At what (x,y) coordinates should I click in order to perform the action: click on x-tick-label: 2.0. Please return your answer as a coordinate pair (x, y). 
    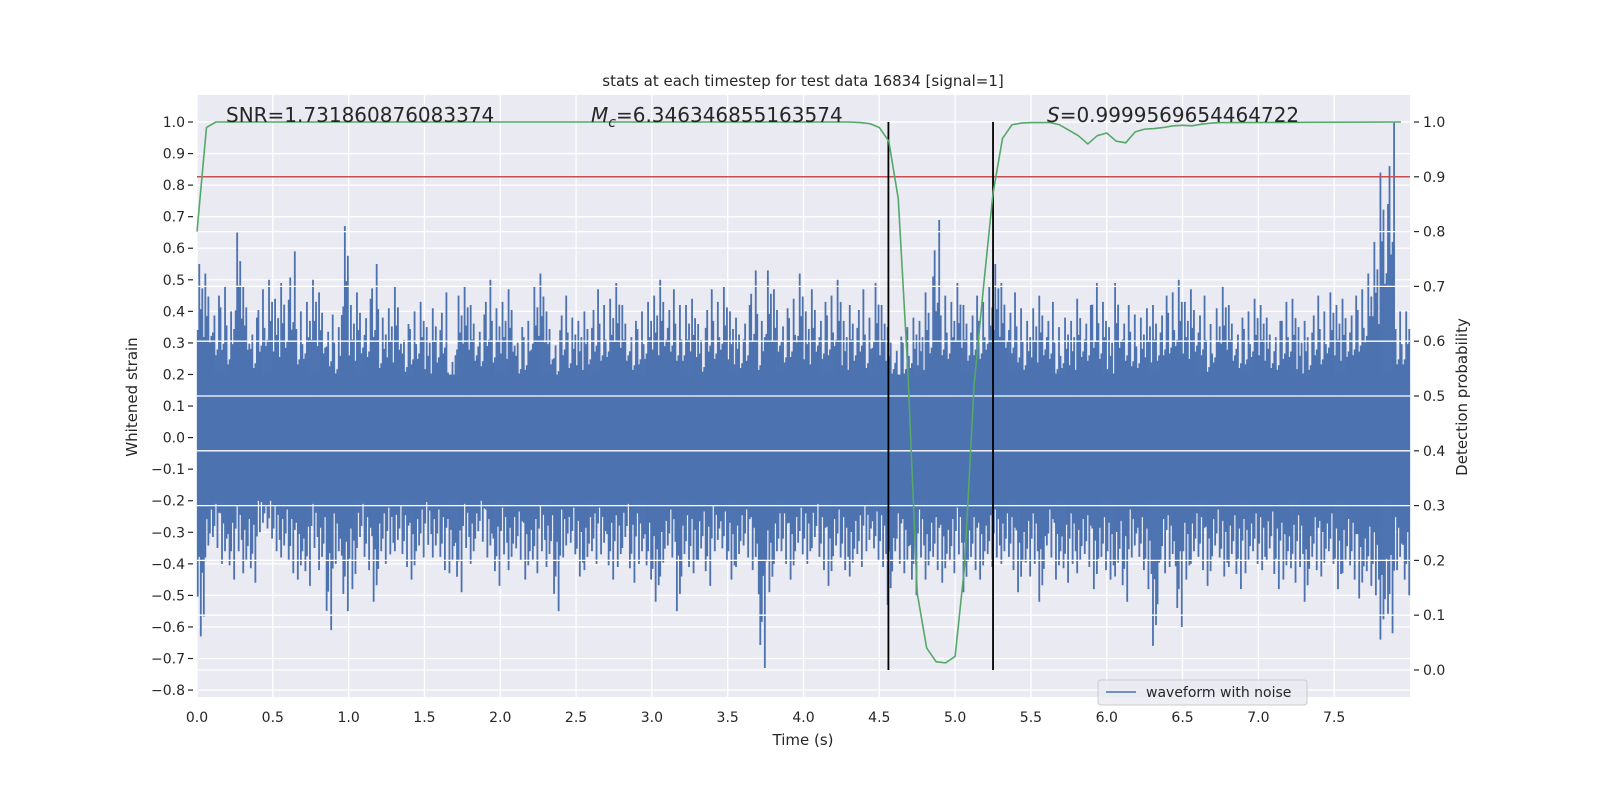
    Looking at the image, I should click on (500, 718).